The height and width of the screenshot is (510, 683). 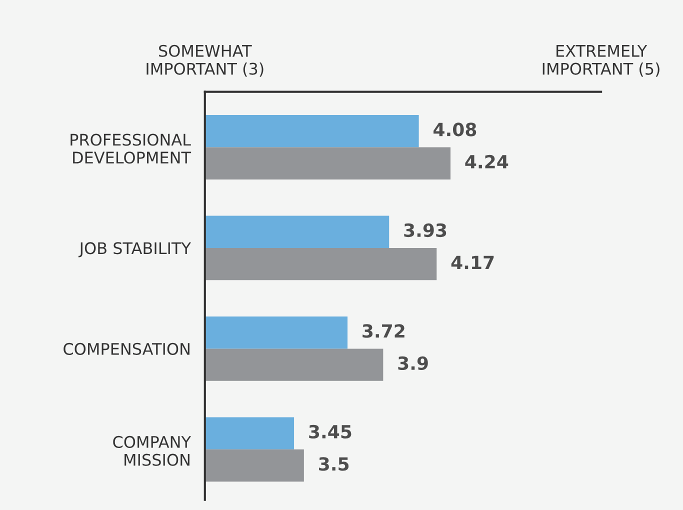 I want to click on y-tick-label: PROFESSIONAL DEVELOPMENT, so click(x=131, y=149).